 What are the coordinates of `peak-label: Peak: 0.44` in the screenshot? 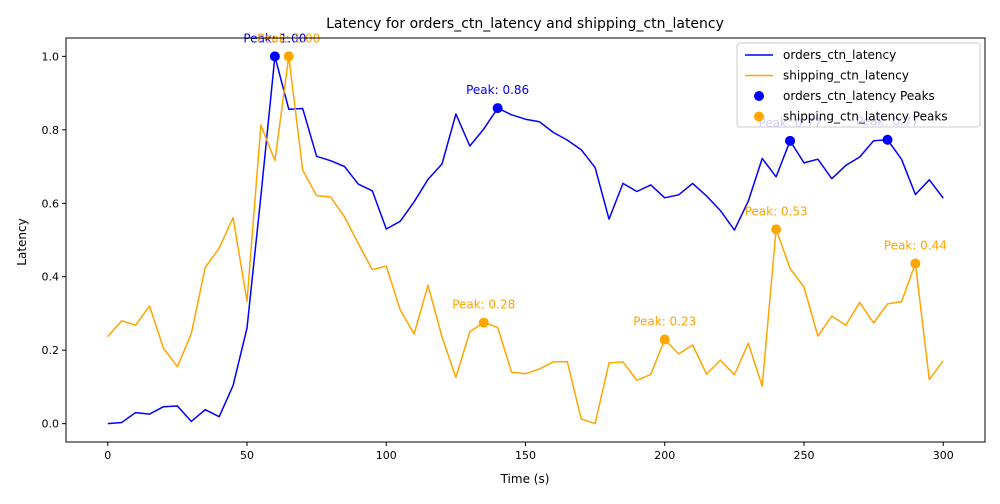 It's located at (915, 246).